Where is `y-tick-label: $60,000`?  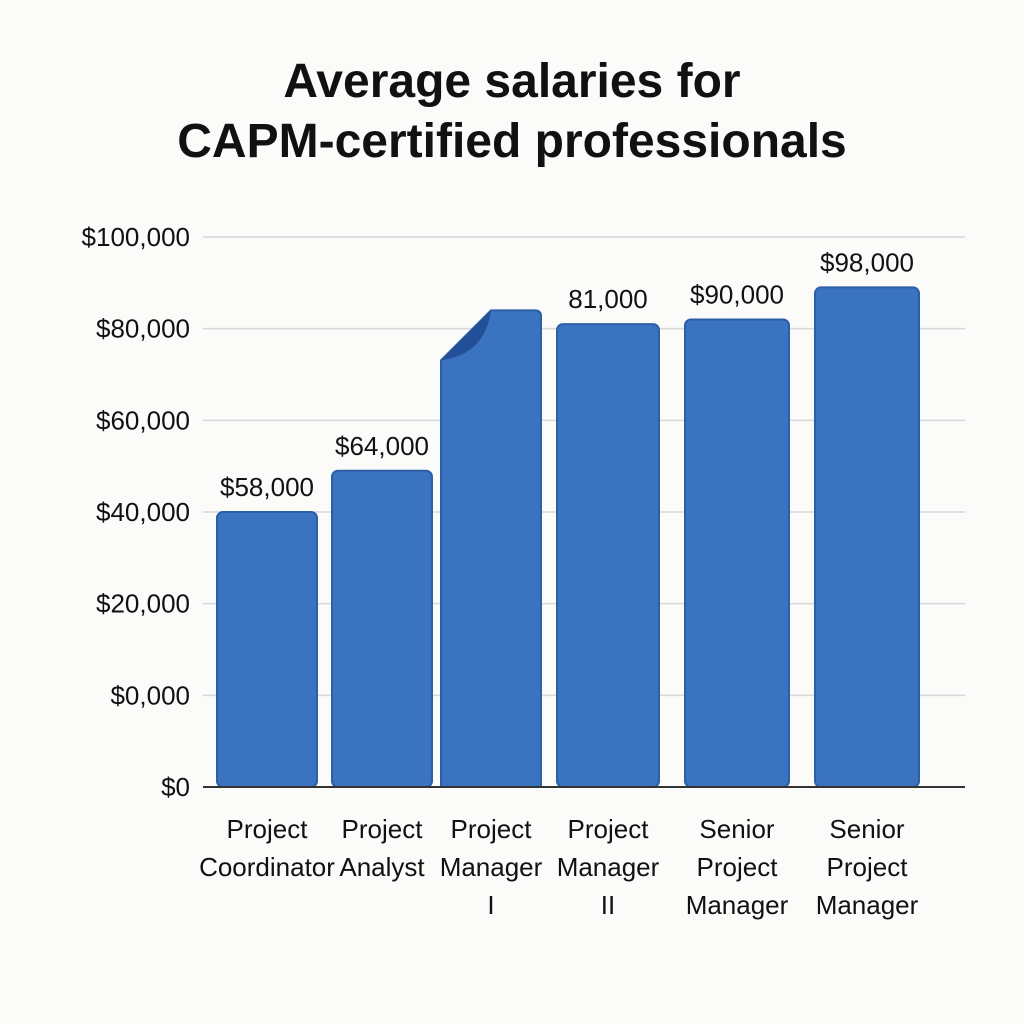
y-tick-label: $60,000 is located at coordinates (143, 420).